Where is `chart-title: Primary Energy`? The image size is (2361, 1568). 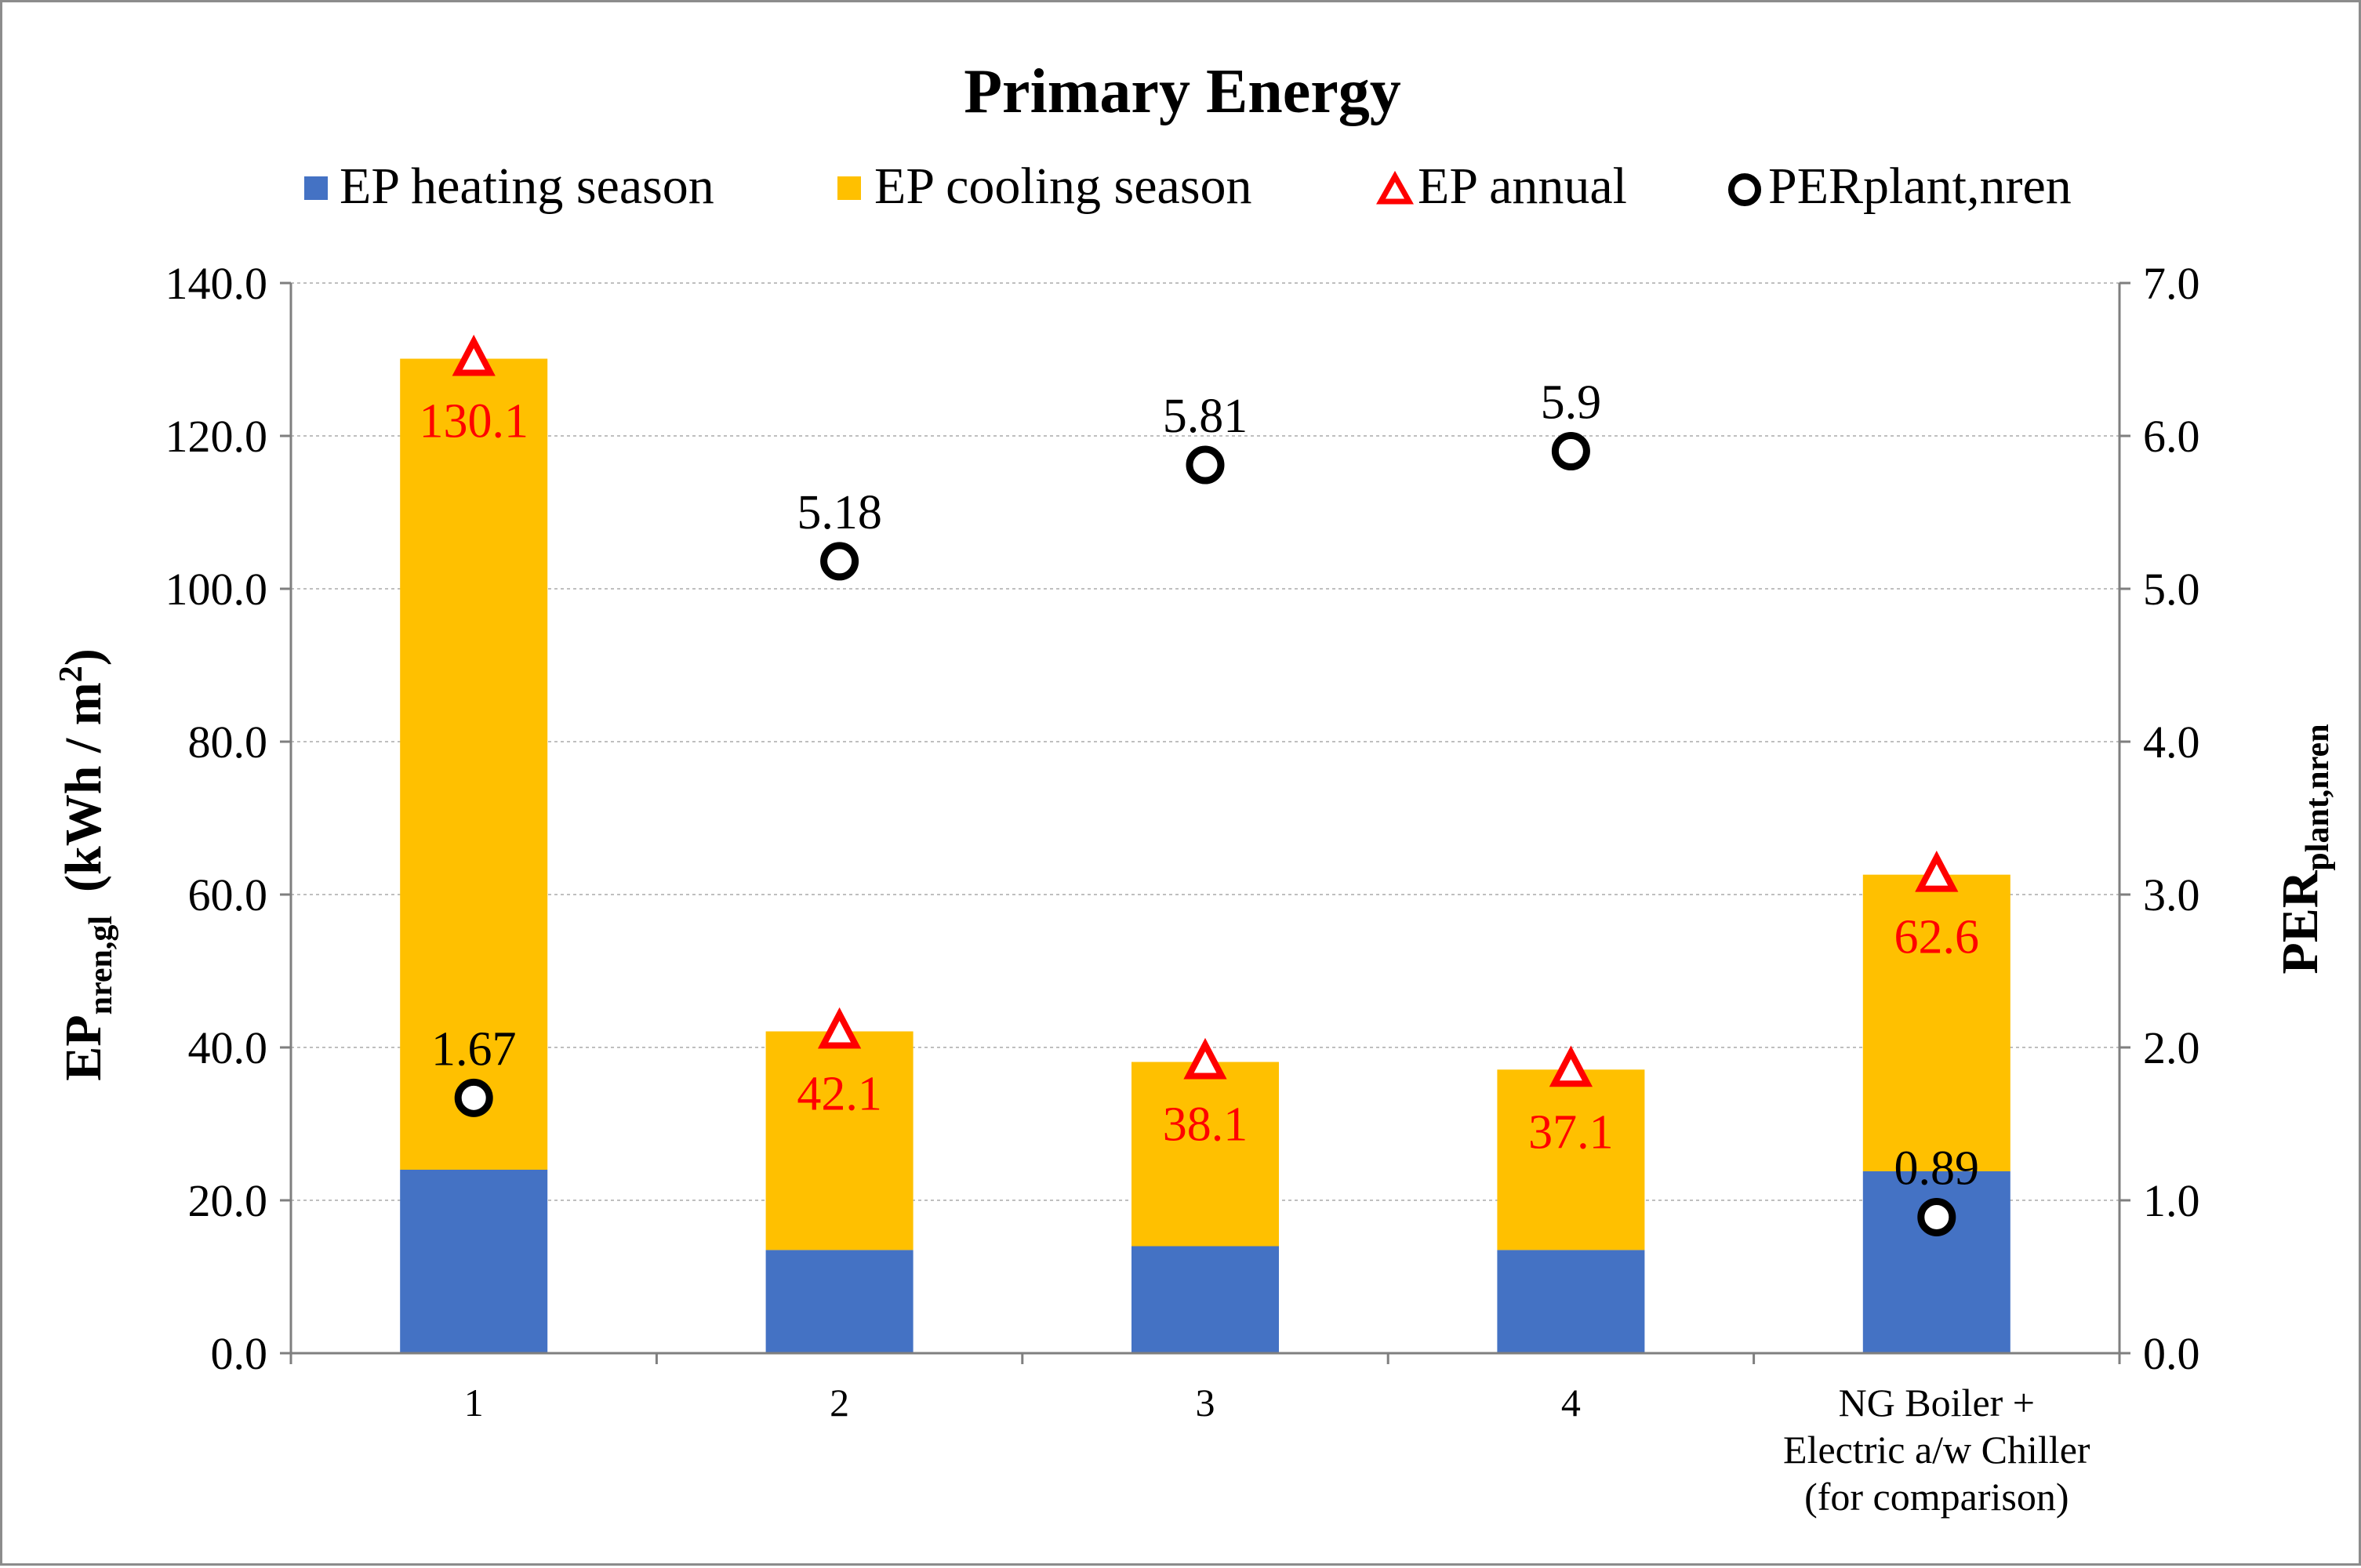
chart-title: Primary Energy is located at coordinates (1182, 91).